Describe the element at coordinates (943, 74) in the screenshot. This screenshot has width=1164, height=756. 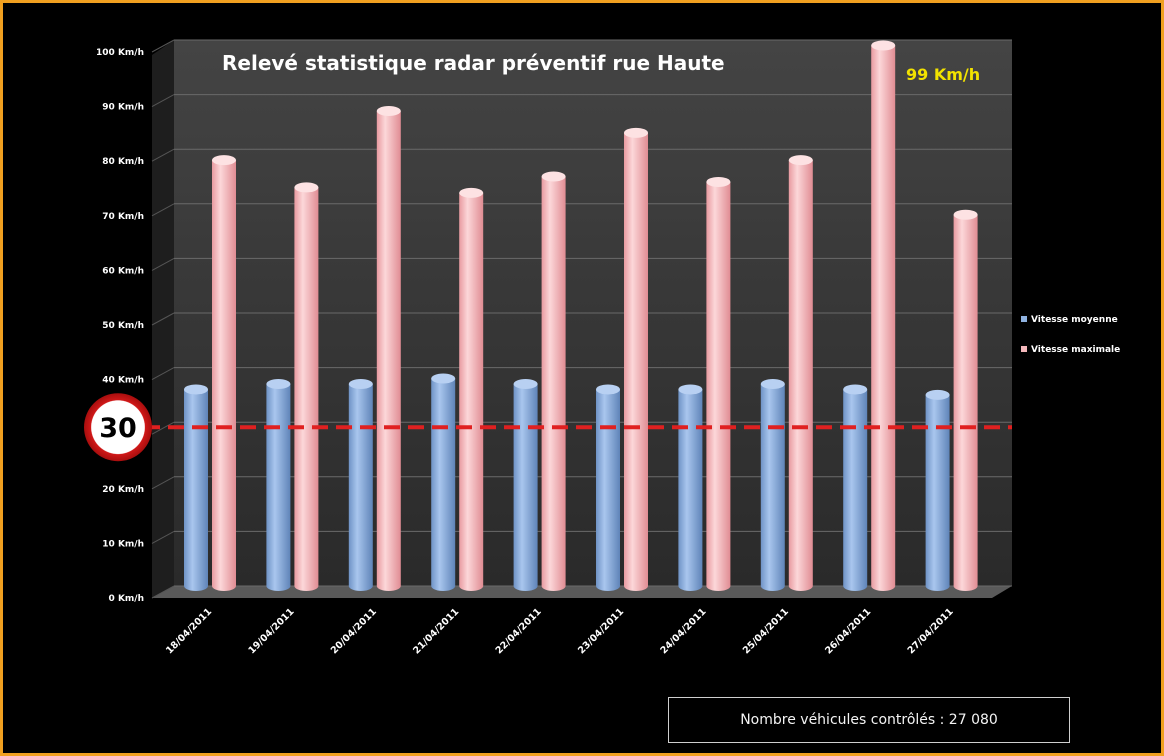
I see `max-speed-annotation: 99 Km/h` at that location.